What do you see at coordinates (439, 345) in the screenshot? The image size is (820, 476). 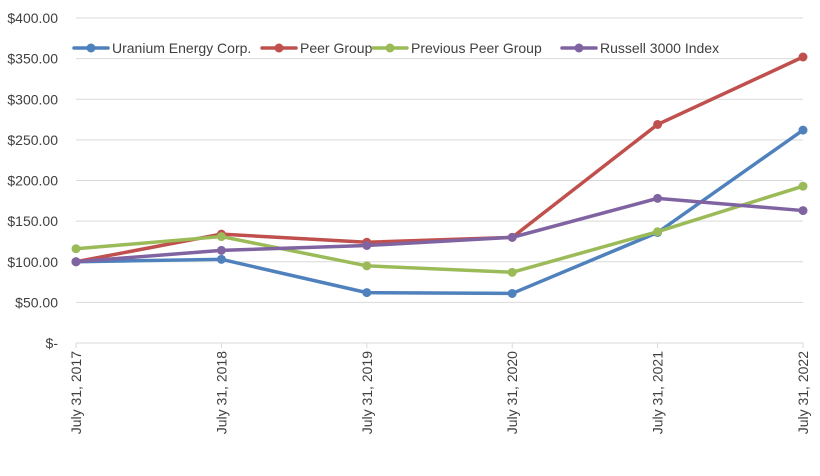 I see `x-axis` at bounding box center [439, 345].